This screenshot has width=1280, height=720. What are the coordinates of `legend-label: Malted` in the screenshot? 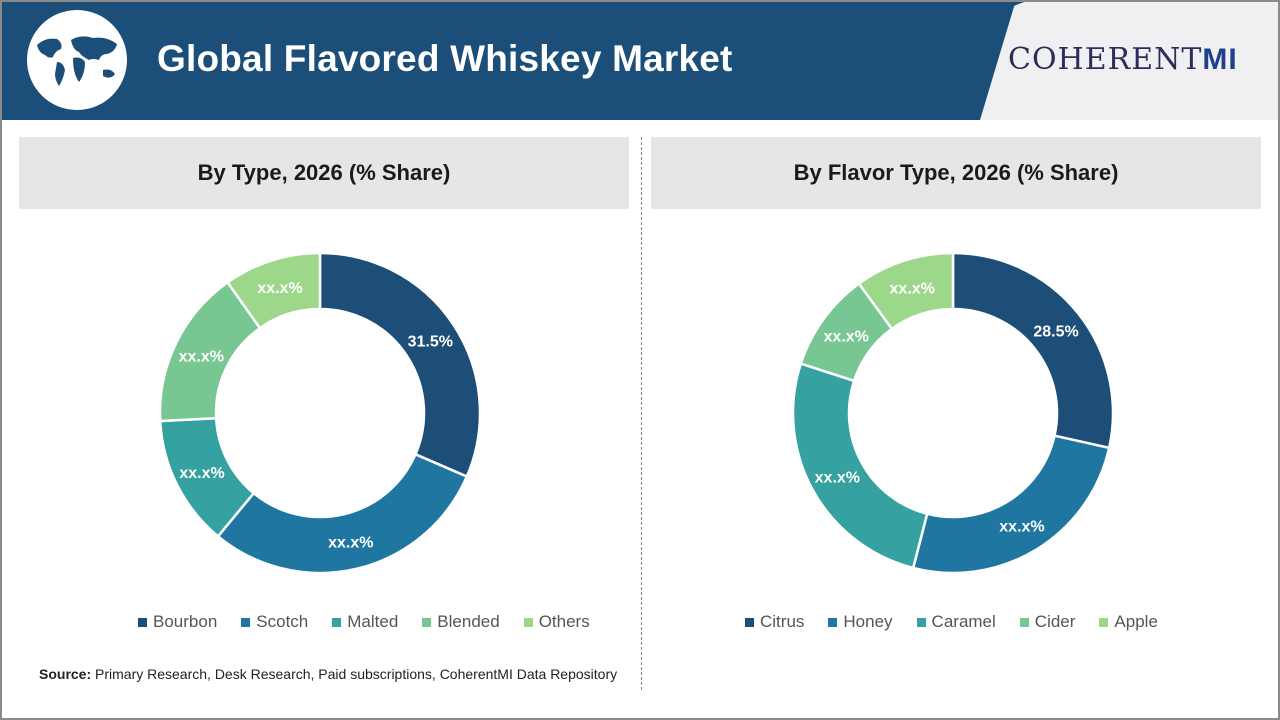 It's located at (373, 621).